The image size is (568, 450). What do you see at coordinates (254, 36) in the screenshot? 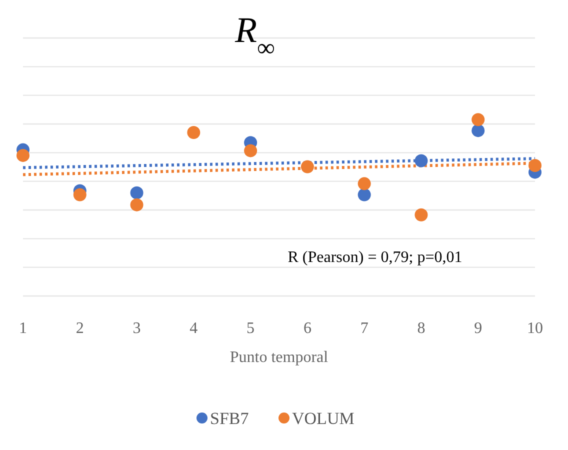
I see `chart-title: R$_{∞}$` at bounding box center [254, 36].